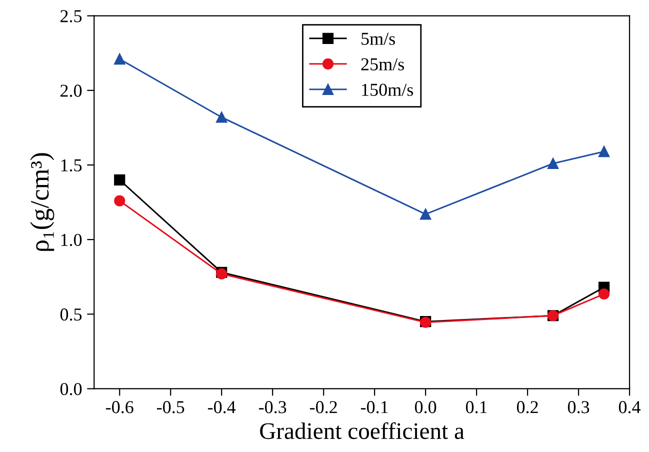 Image resolution: width=649 pixels, height=452 pixels. I want to click on x-tick-label: 0.3, so click(579, 407).